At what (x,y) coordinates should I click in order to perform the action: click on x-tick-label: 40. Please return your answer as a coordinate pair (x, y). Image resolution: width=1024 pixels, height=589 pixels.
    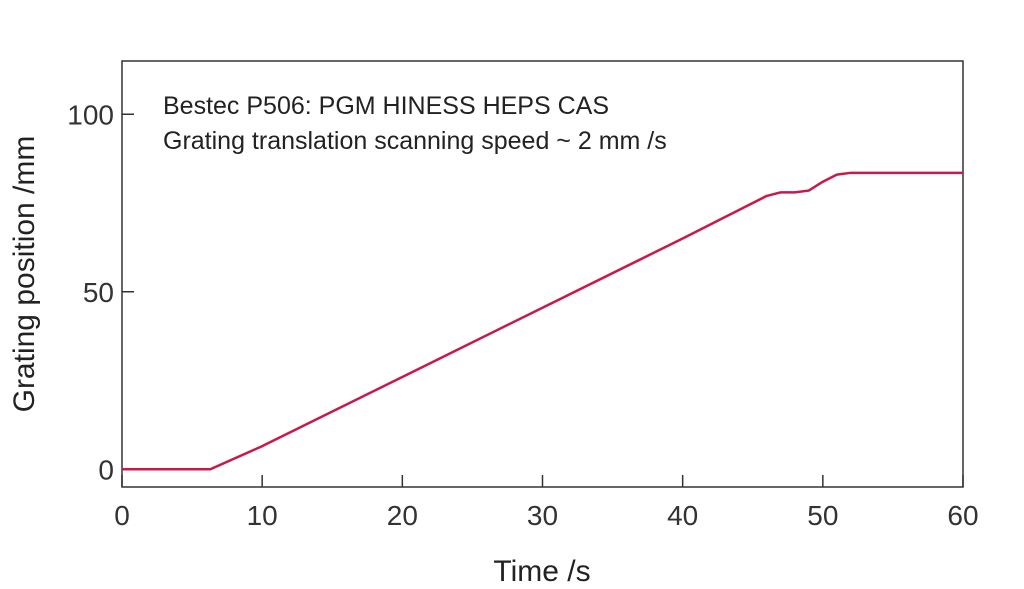
    Looking at the image, I should click on (682, 515).